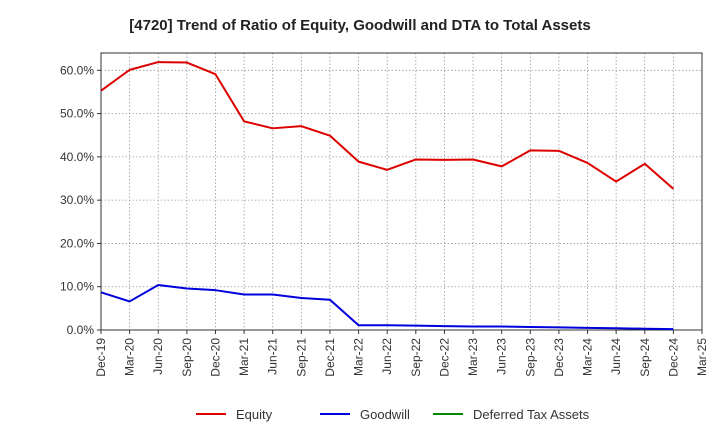 The width and height of the screenshot is (720, 440). I want to click on x-tick-label: Sep-21, so click(301, 357).